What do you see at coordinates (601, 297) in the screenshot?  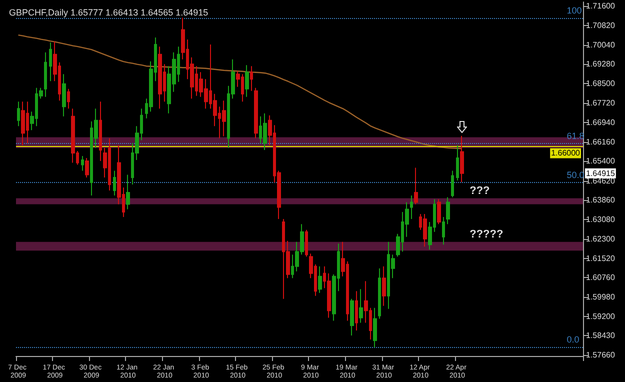 I see `y-tick-label: 1.59980` at bounding box center [601, 297].